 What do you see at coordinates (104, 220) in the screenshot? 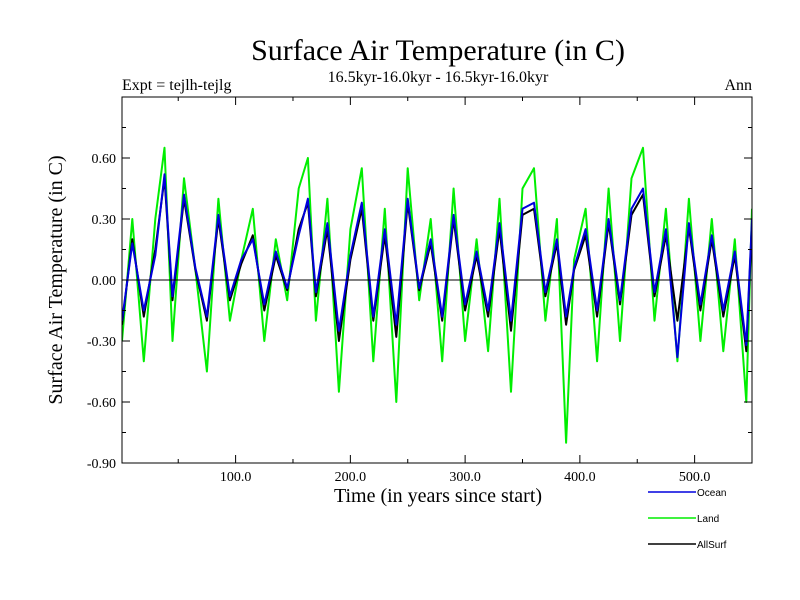
I see `y-tick-label: 0.30` at bounding box center [104, 220].